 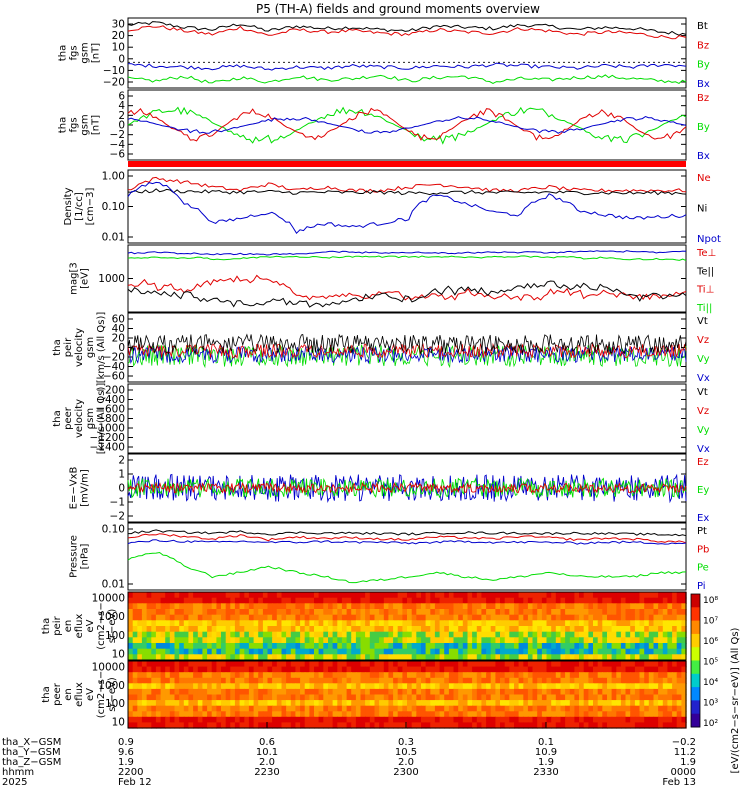 What do you see at coordinates (74, 52) in the screenshot?
I see `y-axis-label-line: fgs` at bounding box center [74, 52].